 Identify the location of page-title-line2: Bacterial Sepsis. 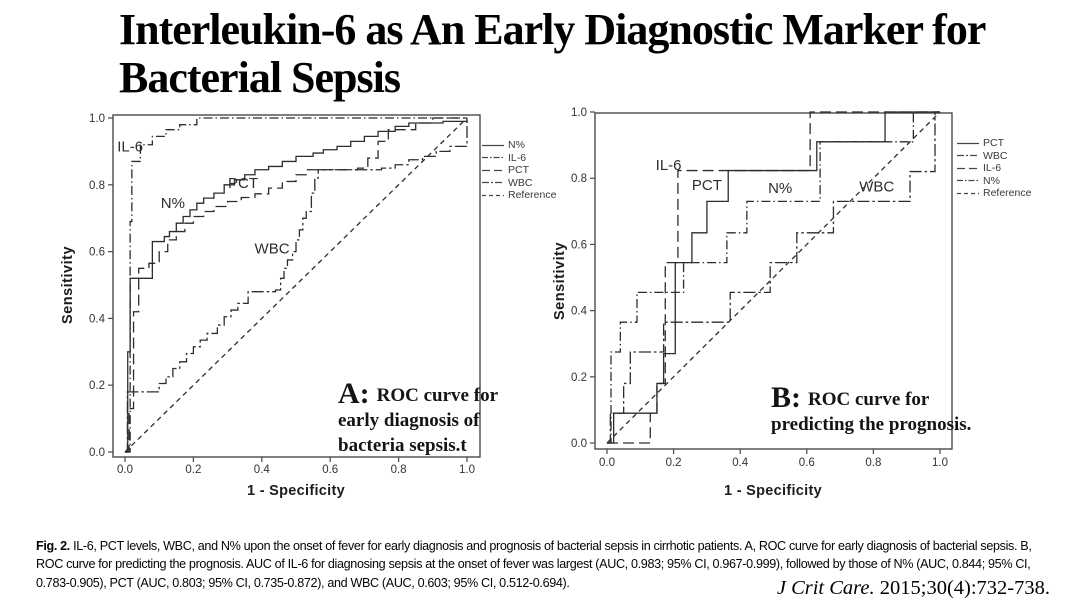
(260, 77).